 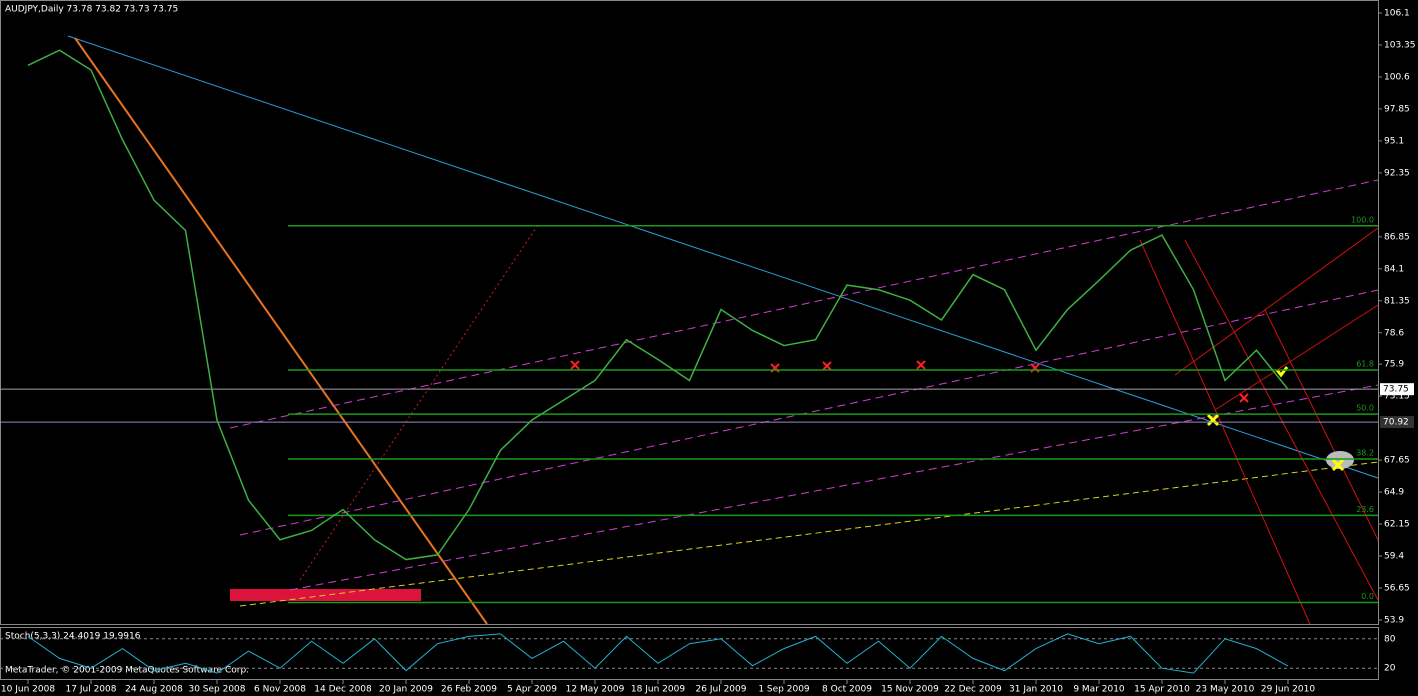 I want to click on y-tick-label: 95.1, so click(x=1394, y=141).